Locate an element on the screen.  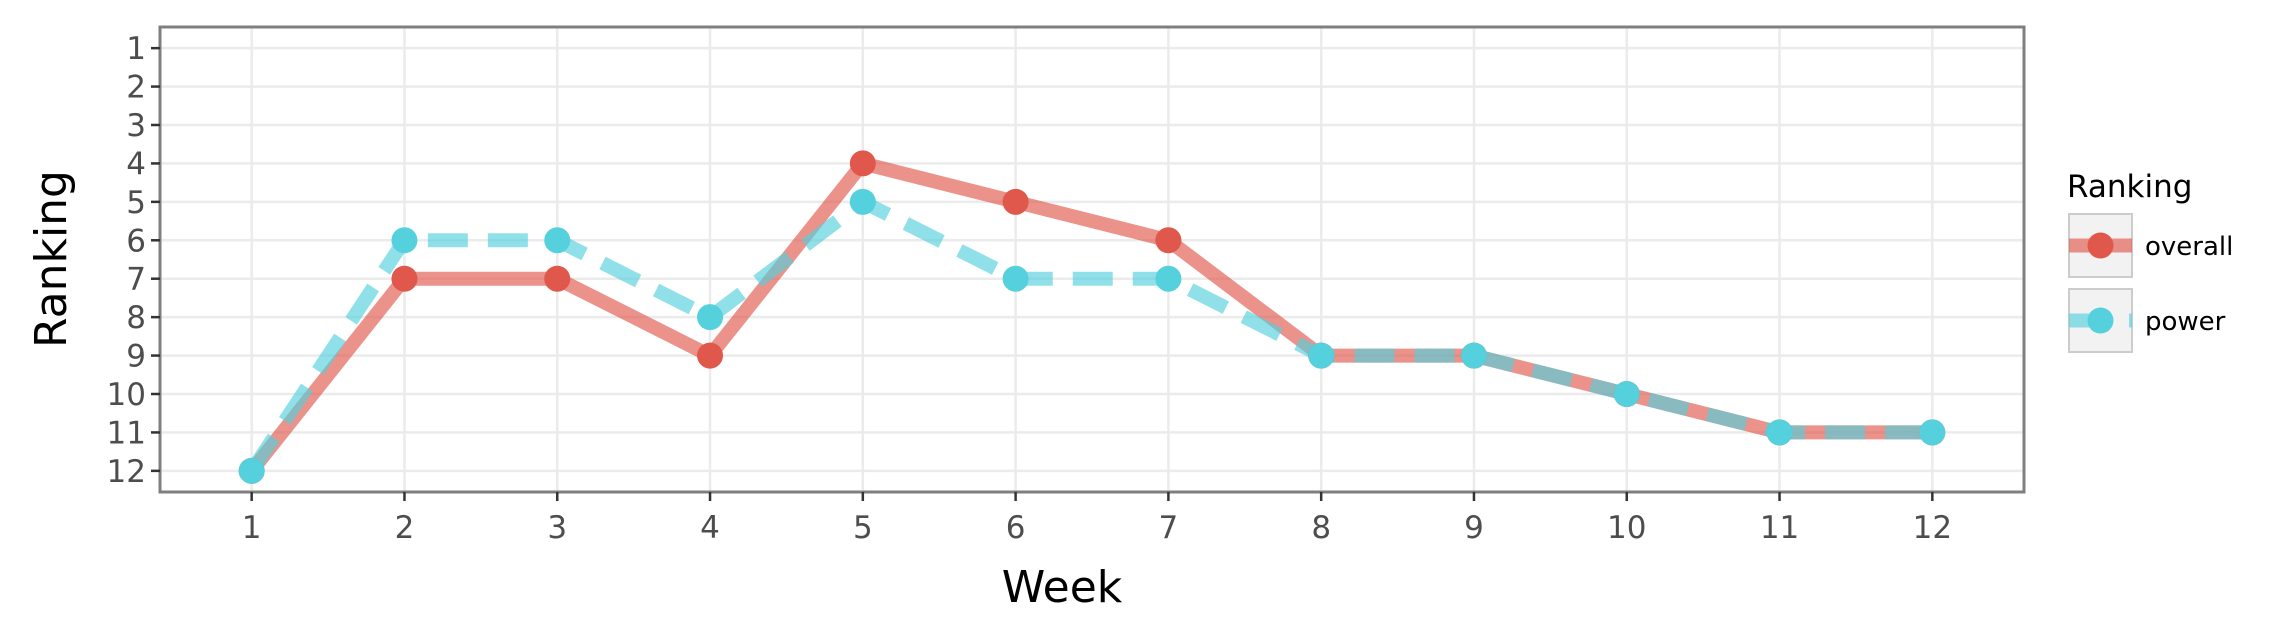
y-tick-label: 3 is located at coordinates (136, 126).